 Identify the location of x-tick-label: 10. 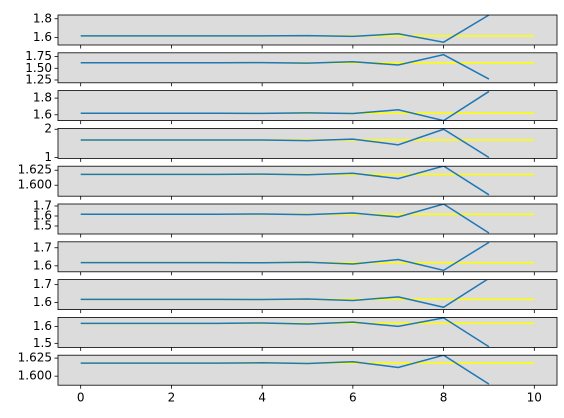
(534, 398).